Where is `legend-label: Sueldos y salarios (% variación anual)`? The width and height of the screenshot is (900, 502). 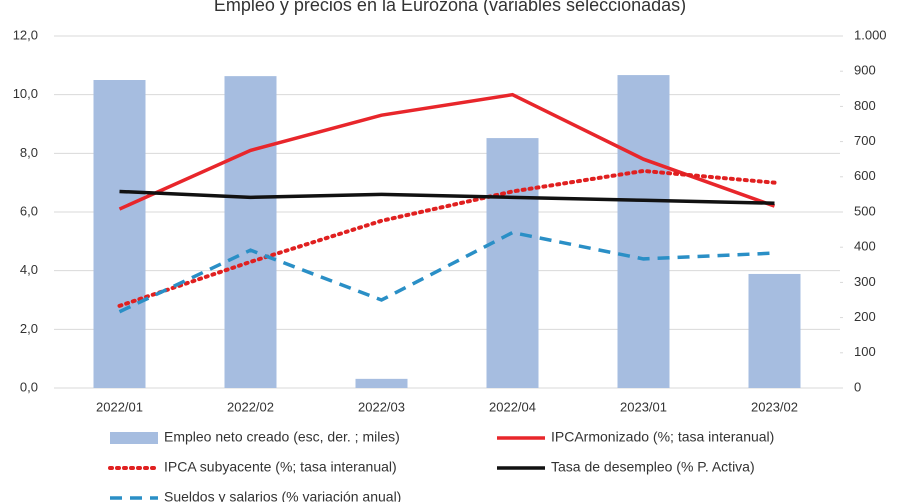
legend-label: Sueldos y salarios (% variación anual) is located at coordinates (282, 495).